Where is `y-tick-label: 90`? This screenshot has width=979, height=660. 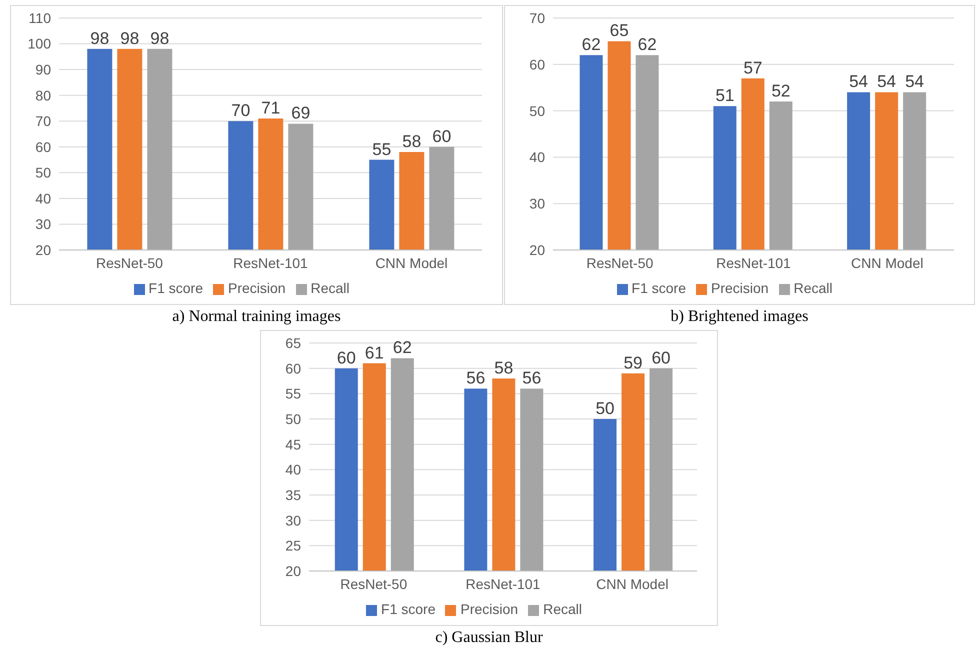 y-tick-label: 90 is located at coordinates (43, 70).